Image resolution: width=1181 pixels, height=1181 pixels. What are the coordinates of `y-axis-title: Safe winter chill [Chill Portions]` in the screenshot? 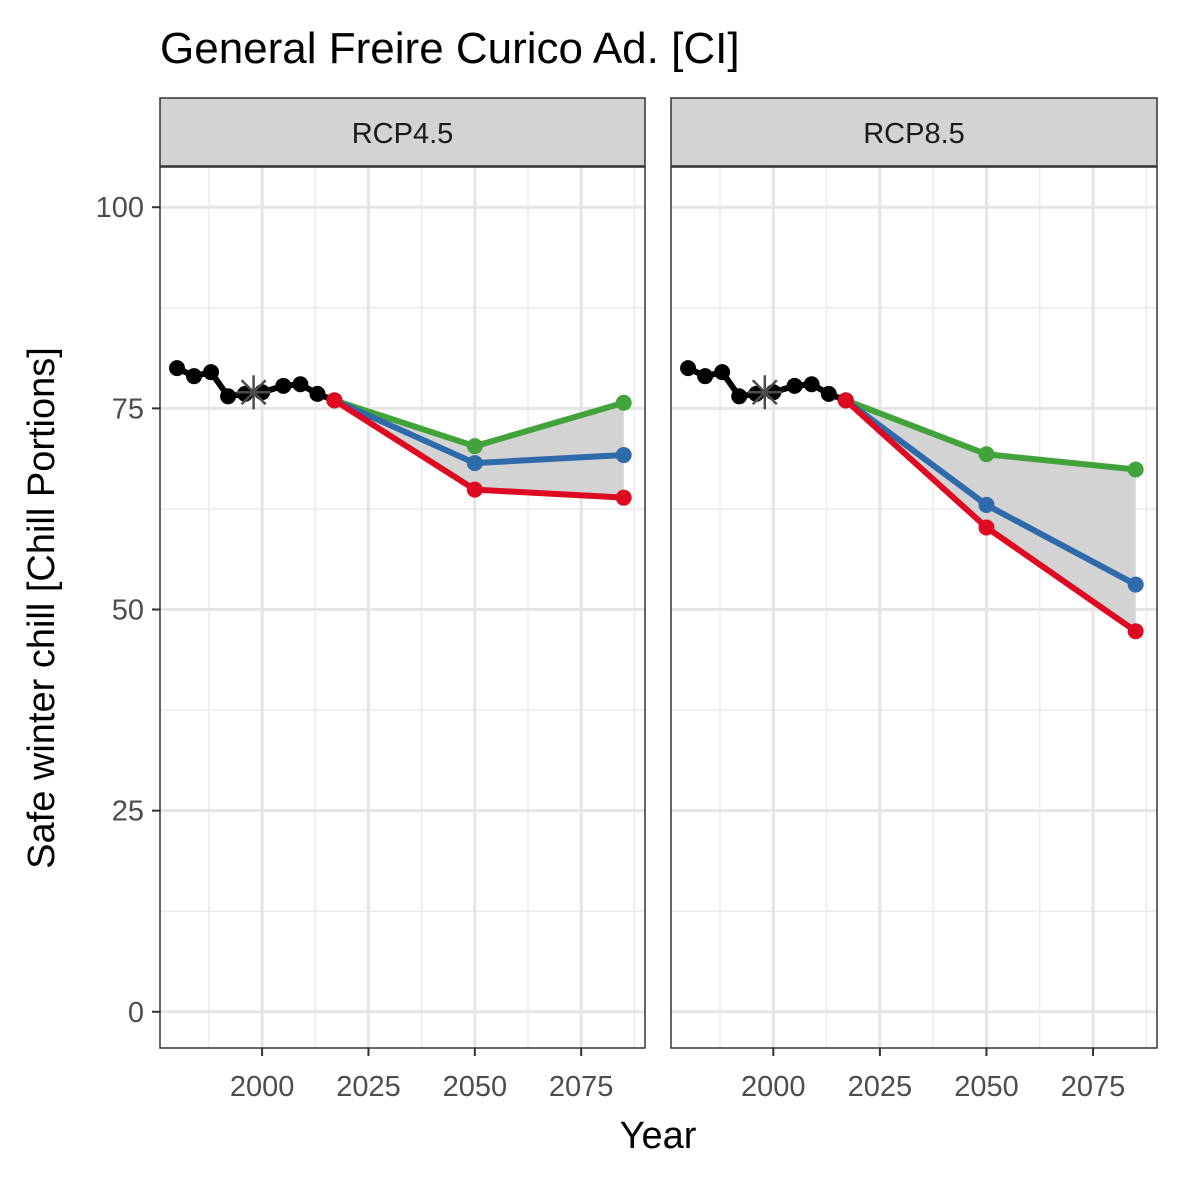 It's located at (42, 608).